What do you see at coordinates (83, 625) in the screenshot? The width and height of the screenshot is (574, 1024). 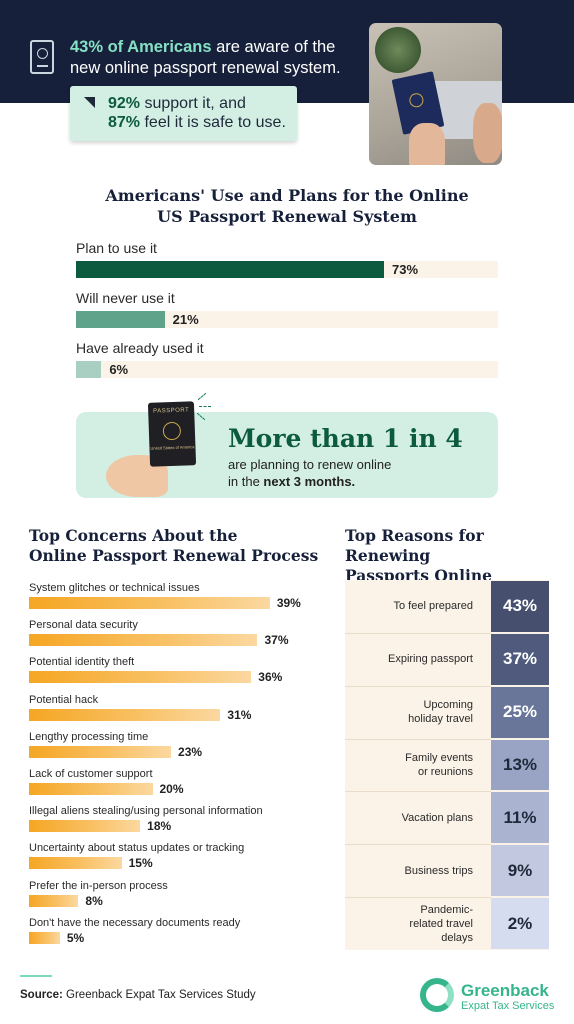 I see `concern-bar-label: Personal data security` at bounding box center [83, 625].